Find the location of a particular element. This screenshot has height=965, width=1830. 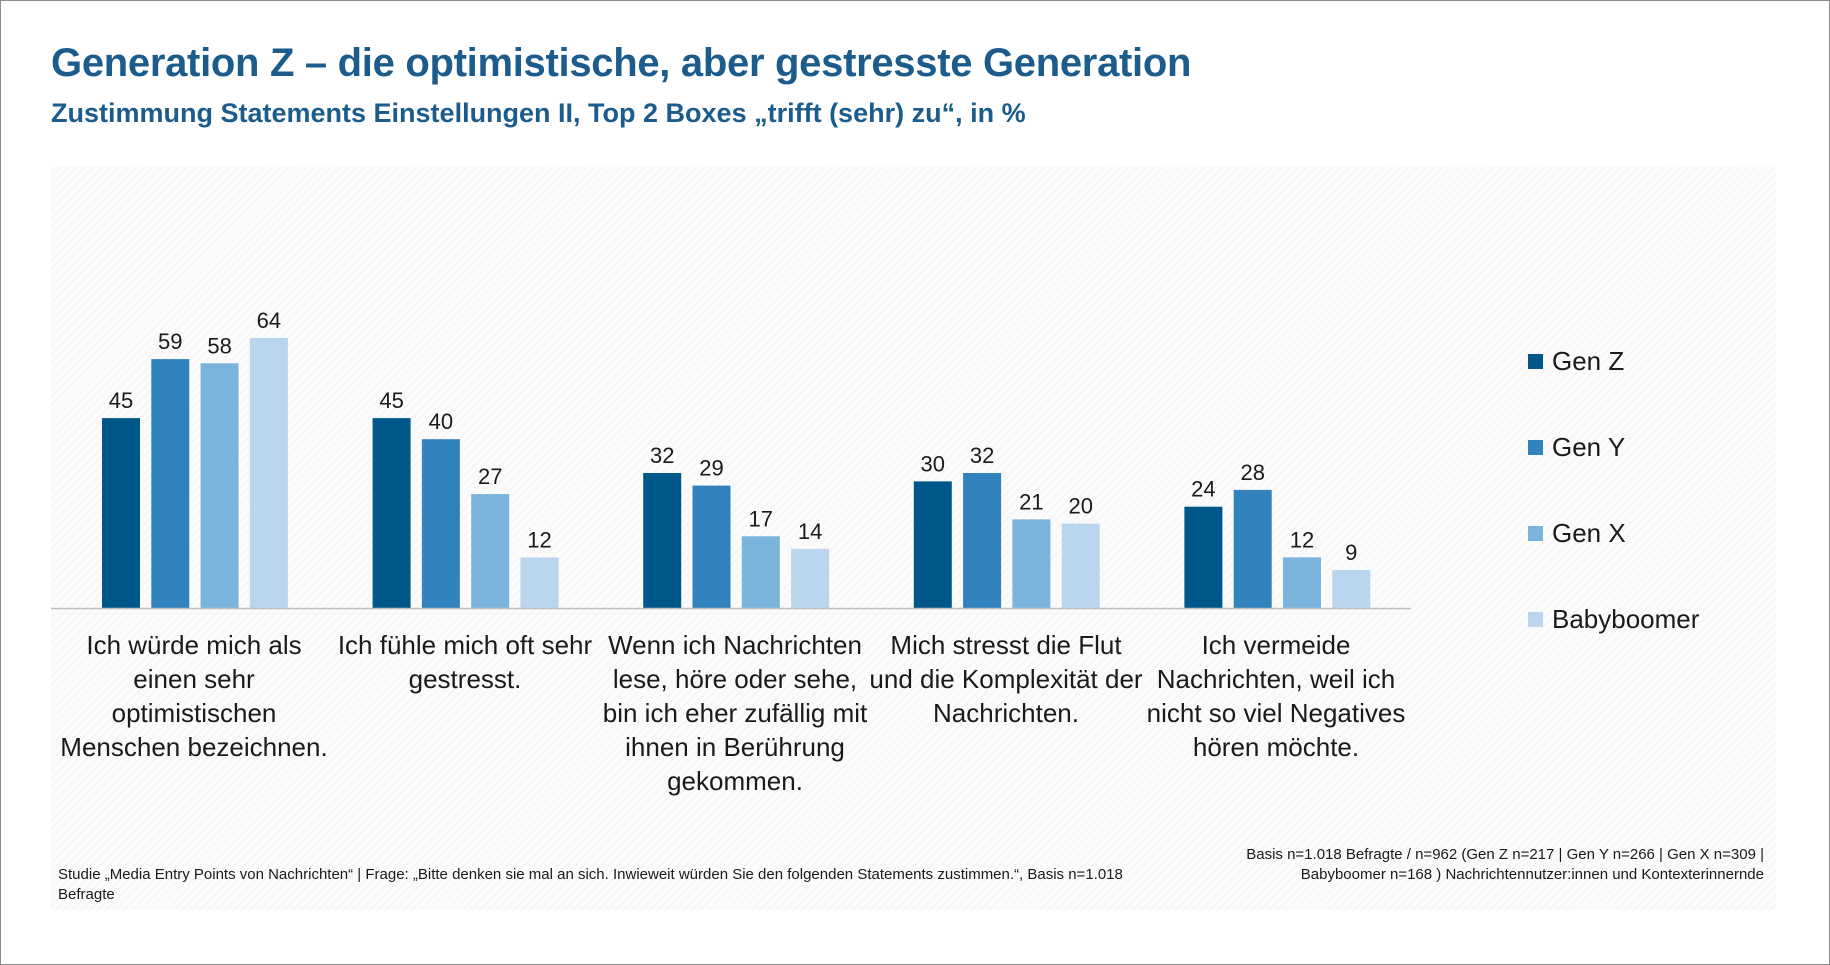

legend-swatch-gen-x is located at coordinates (1535, 533).